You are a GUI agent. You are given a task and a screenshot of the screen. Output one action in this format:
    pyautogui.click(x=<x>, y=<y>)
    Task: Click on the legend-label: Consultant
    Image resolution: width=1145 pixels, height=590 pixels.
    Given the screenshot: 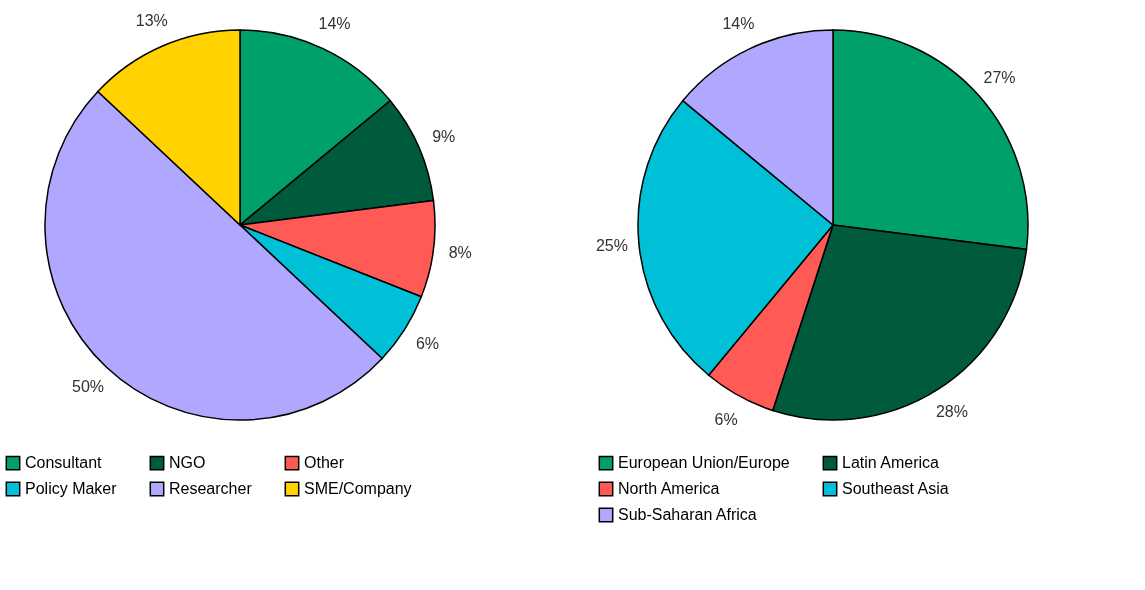 What is the action you would take?
    pyautogui.click(x=64, y=463)
    